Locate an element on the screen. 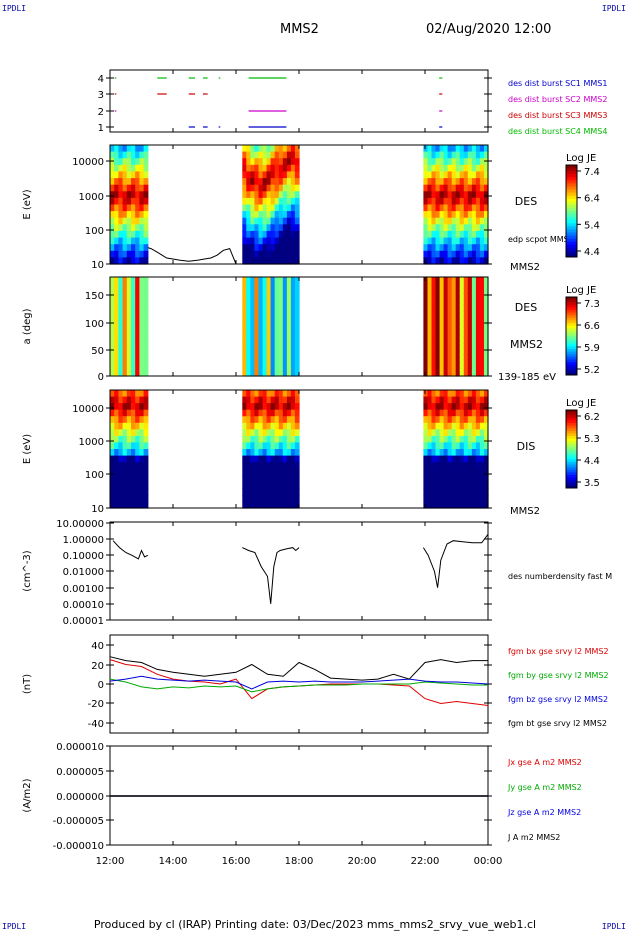  y-tick-label: 4 is located at coordinates (101, 79).